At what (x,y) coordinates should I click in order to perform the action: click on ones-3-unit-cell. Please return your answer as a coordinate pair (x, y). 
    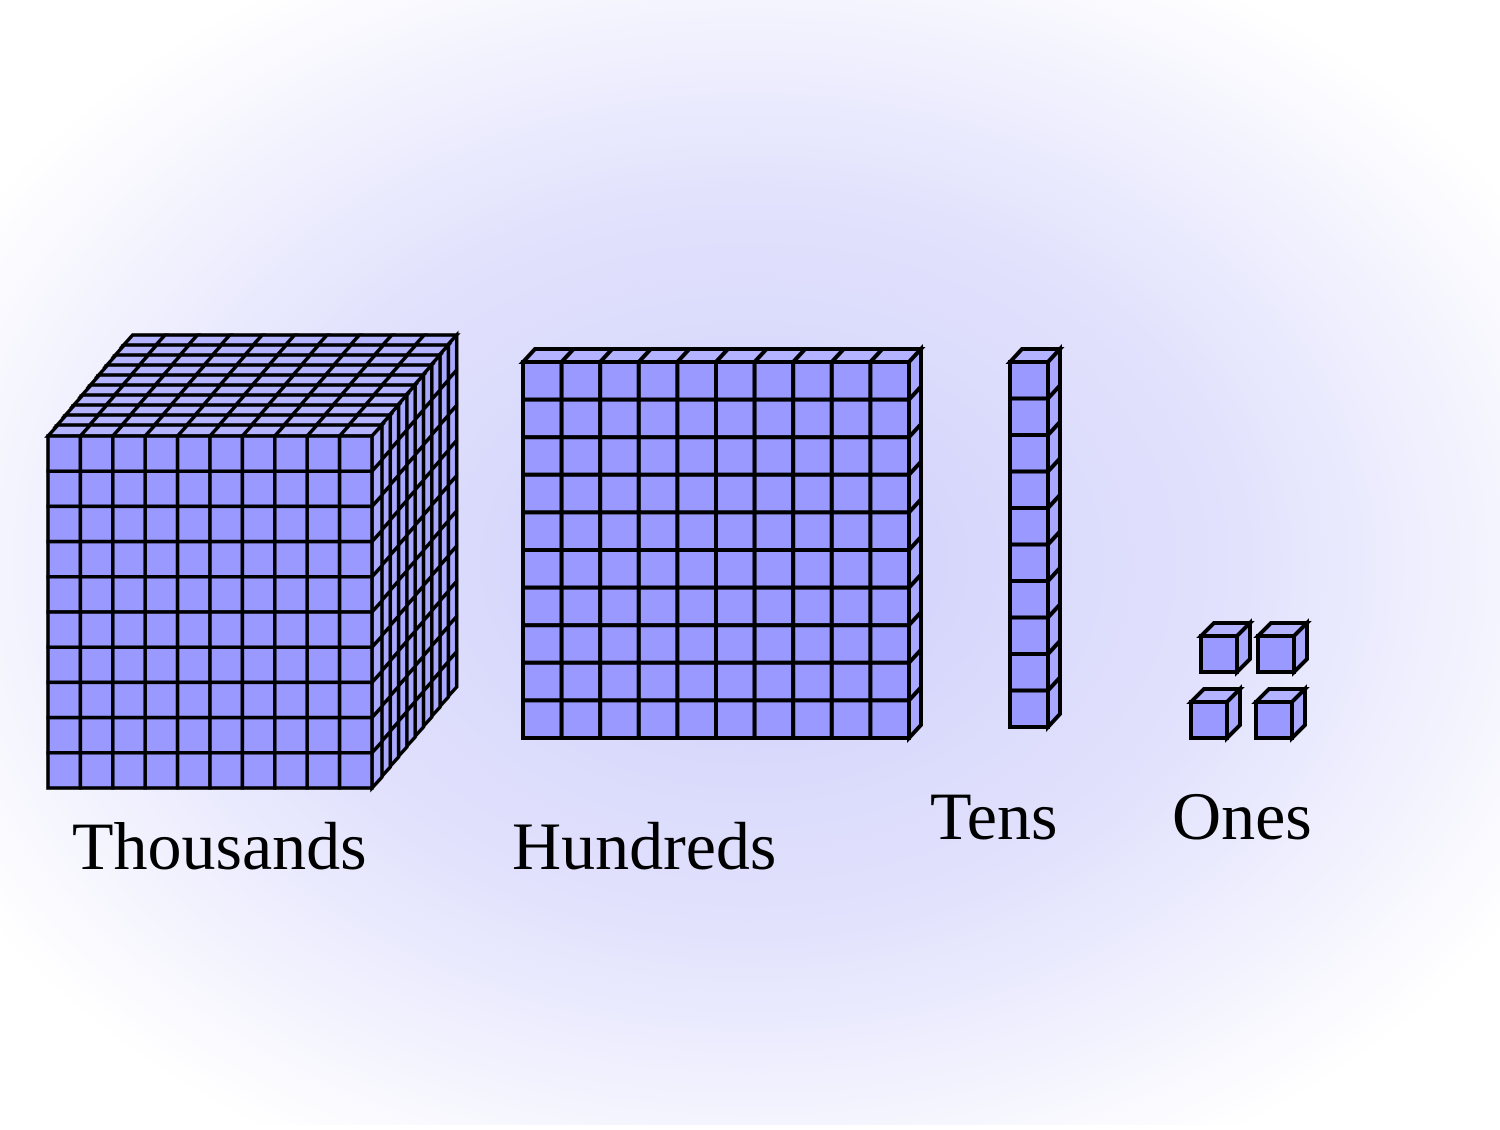
    Looking at the image, I should click on (1274, 720).